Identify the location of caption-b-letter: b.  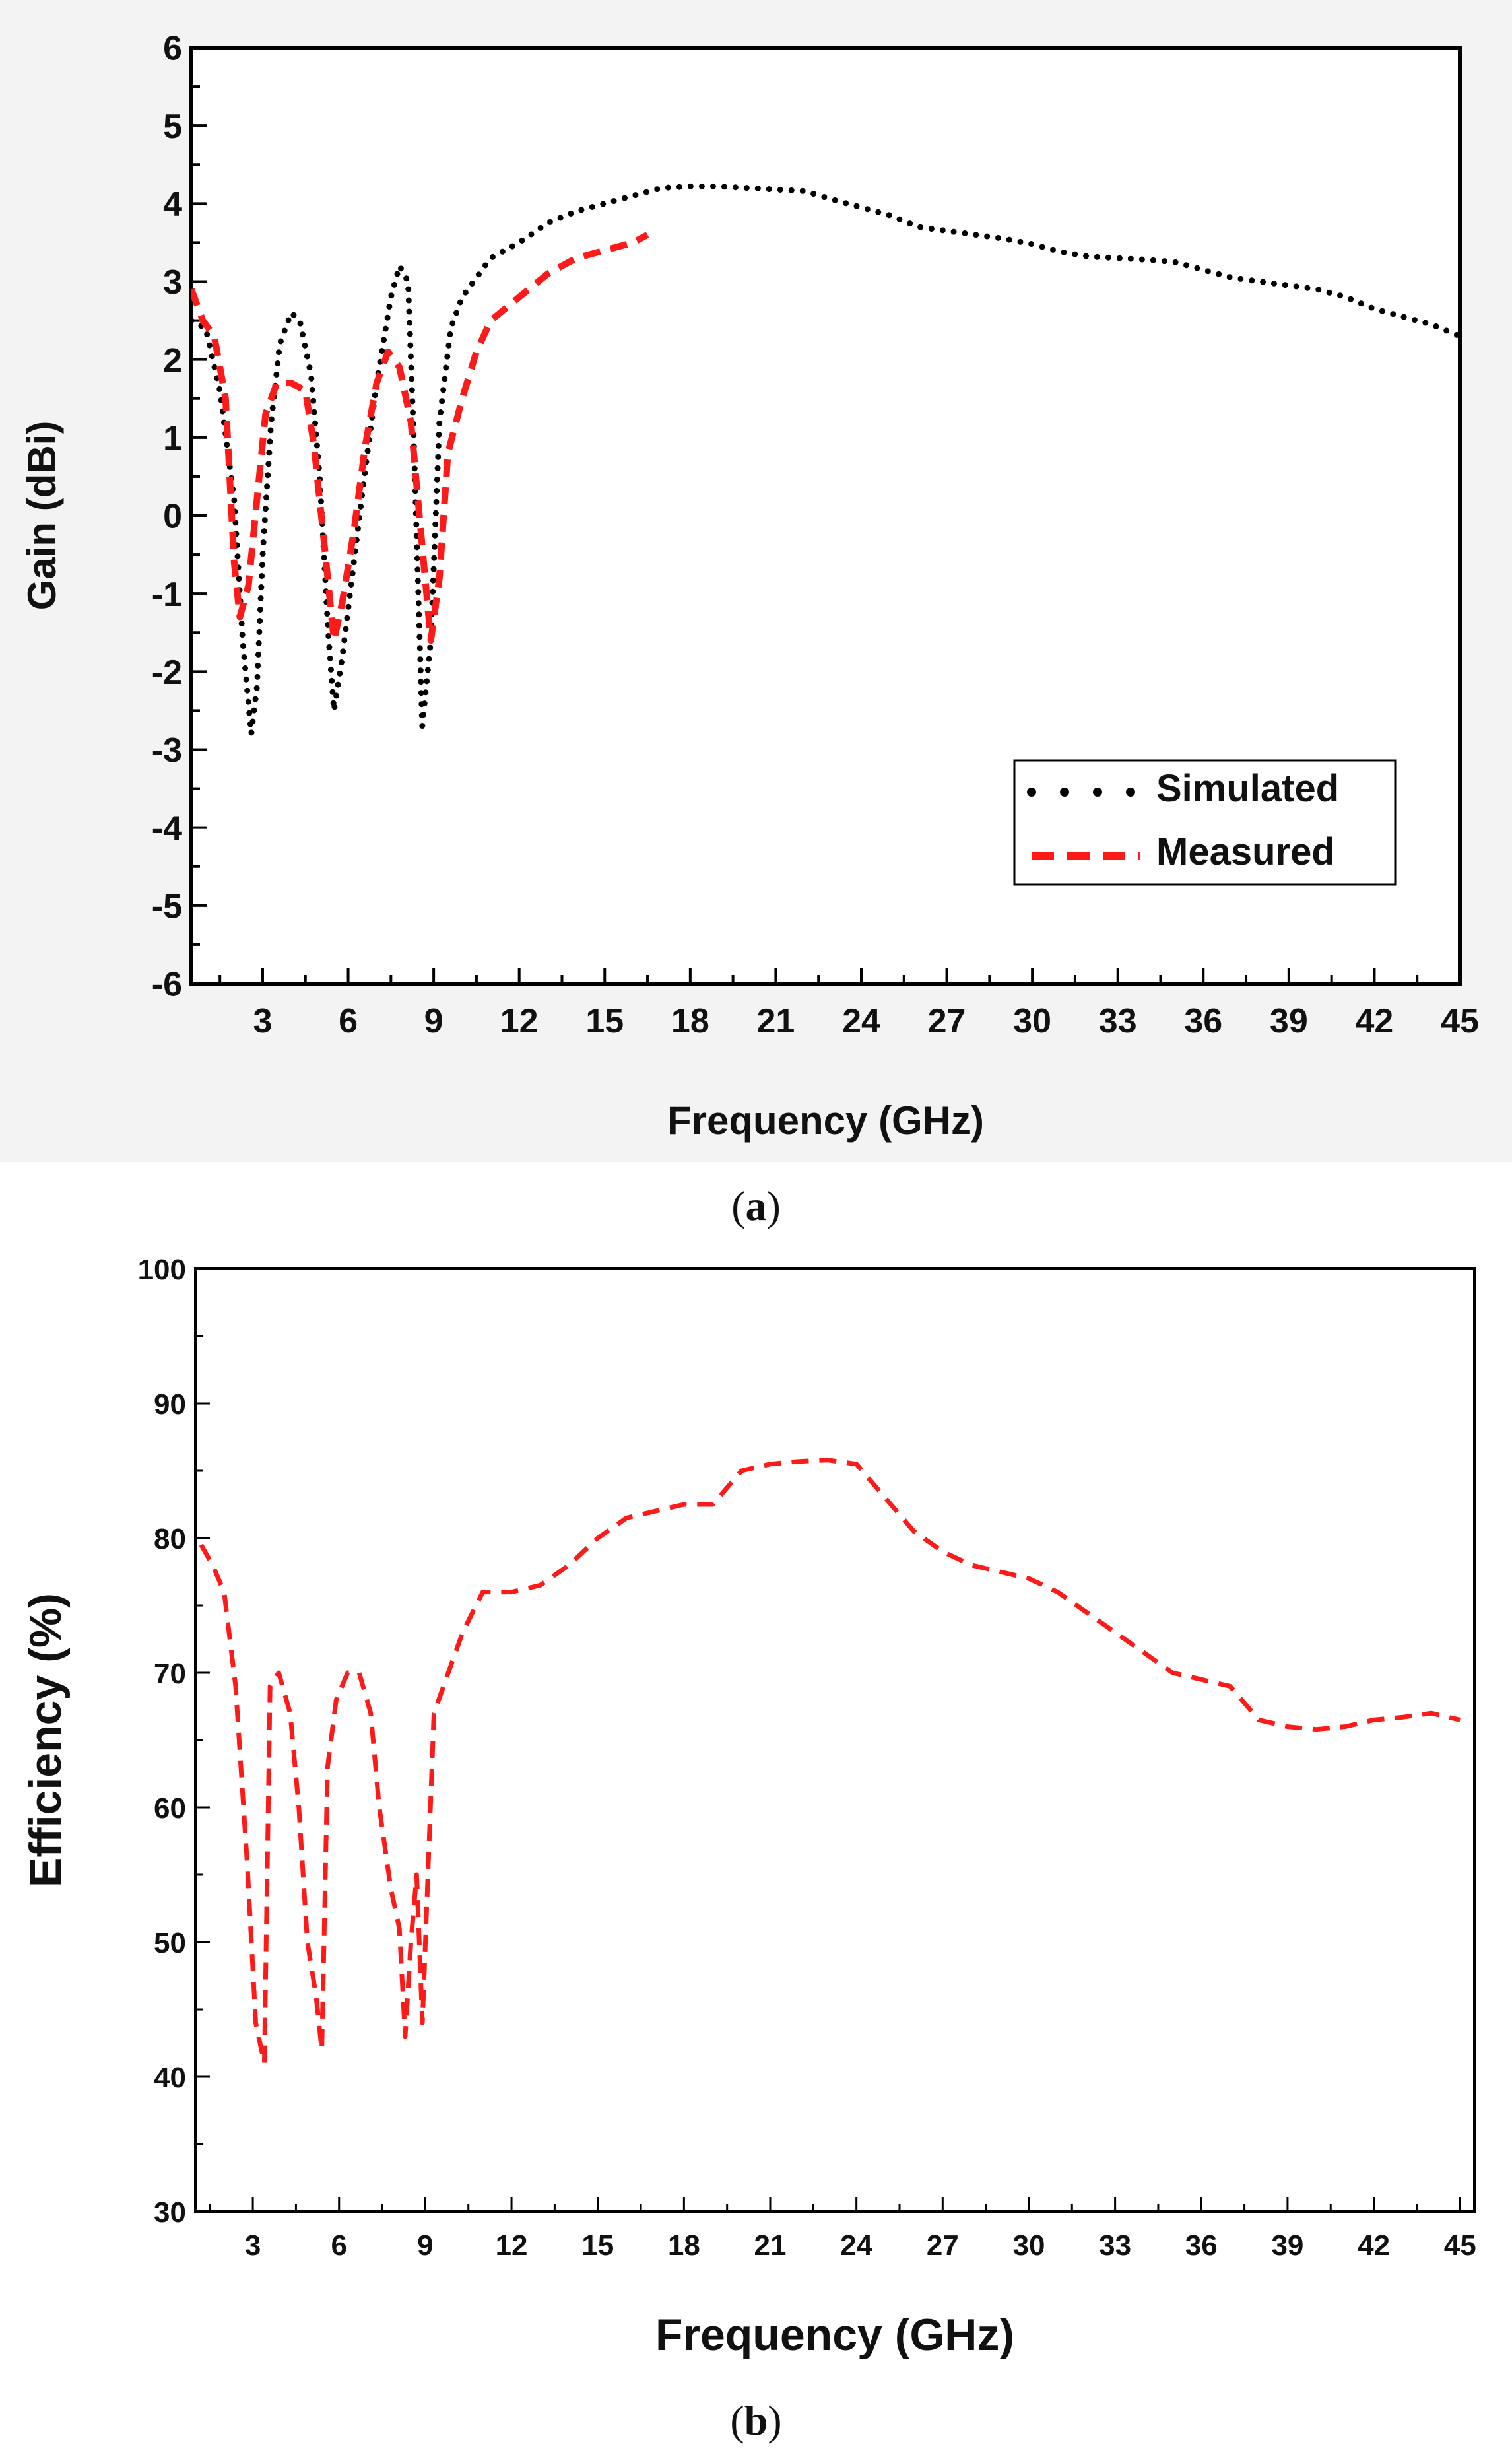
(756, 2420).